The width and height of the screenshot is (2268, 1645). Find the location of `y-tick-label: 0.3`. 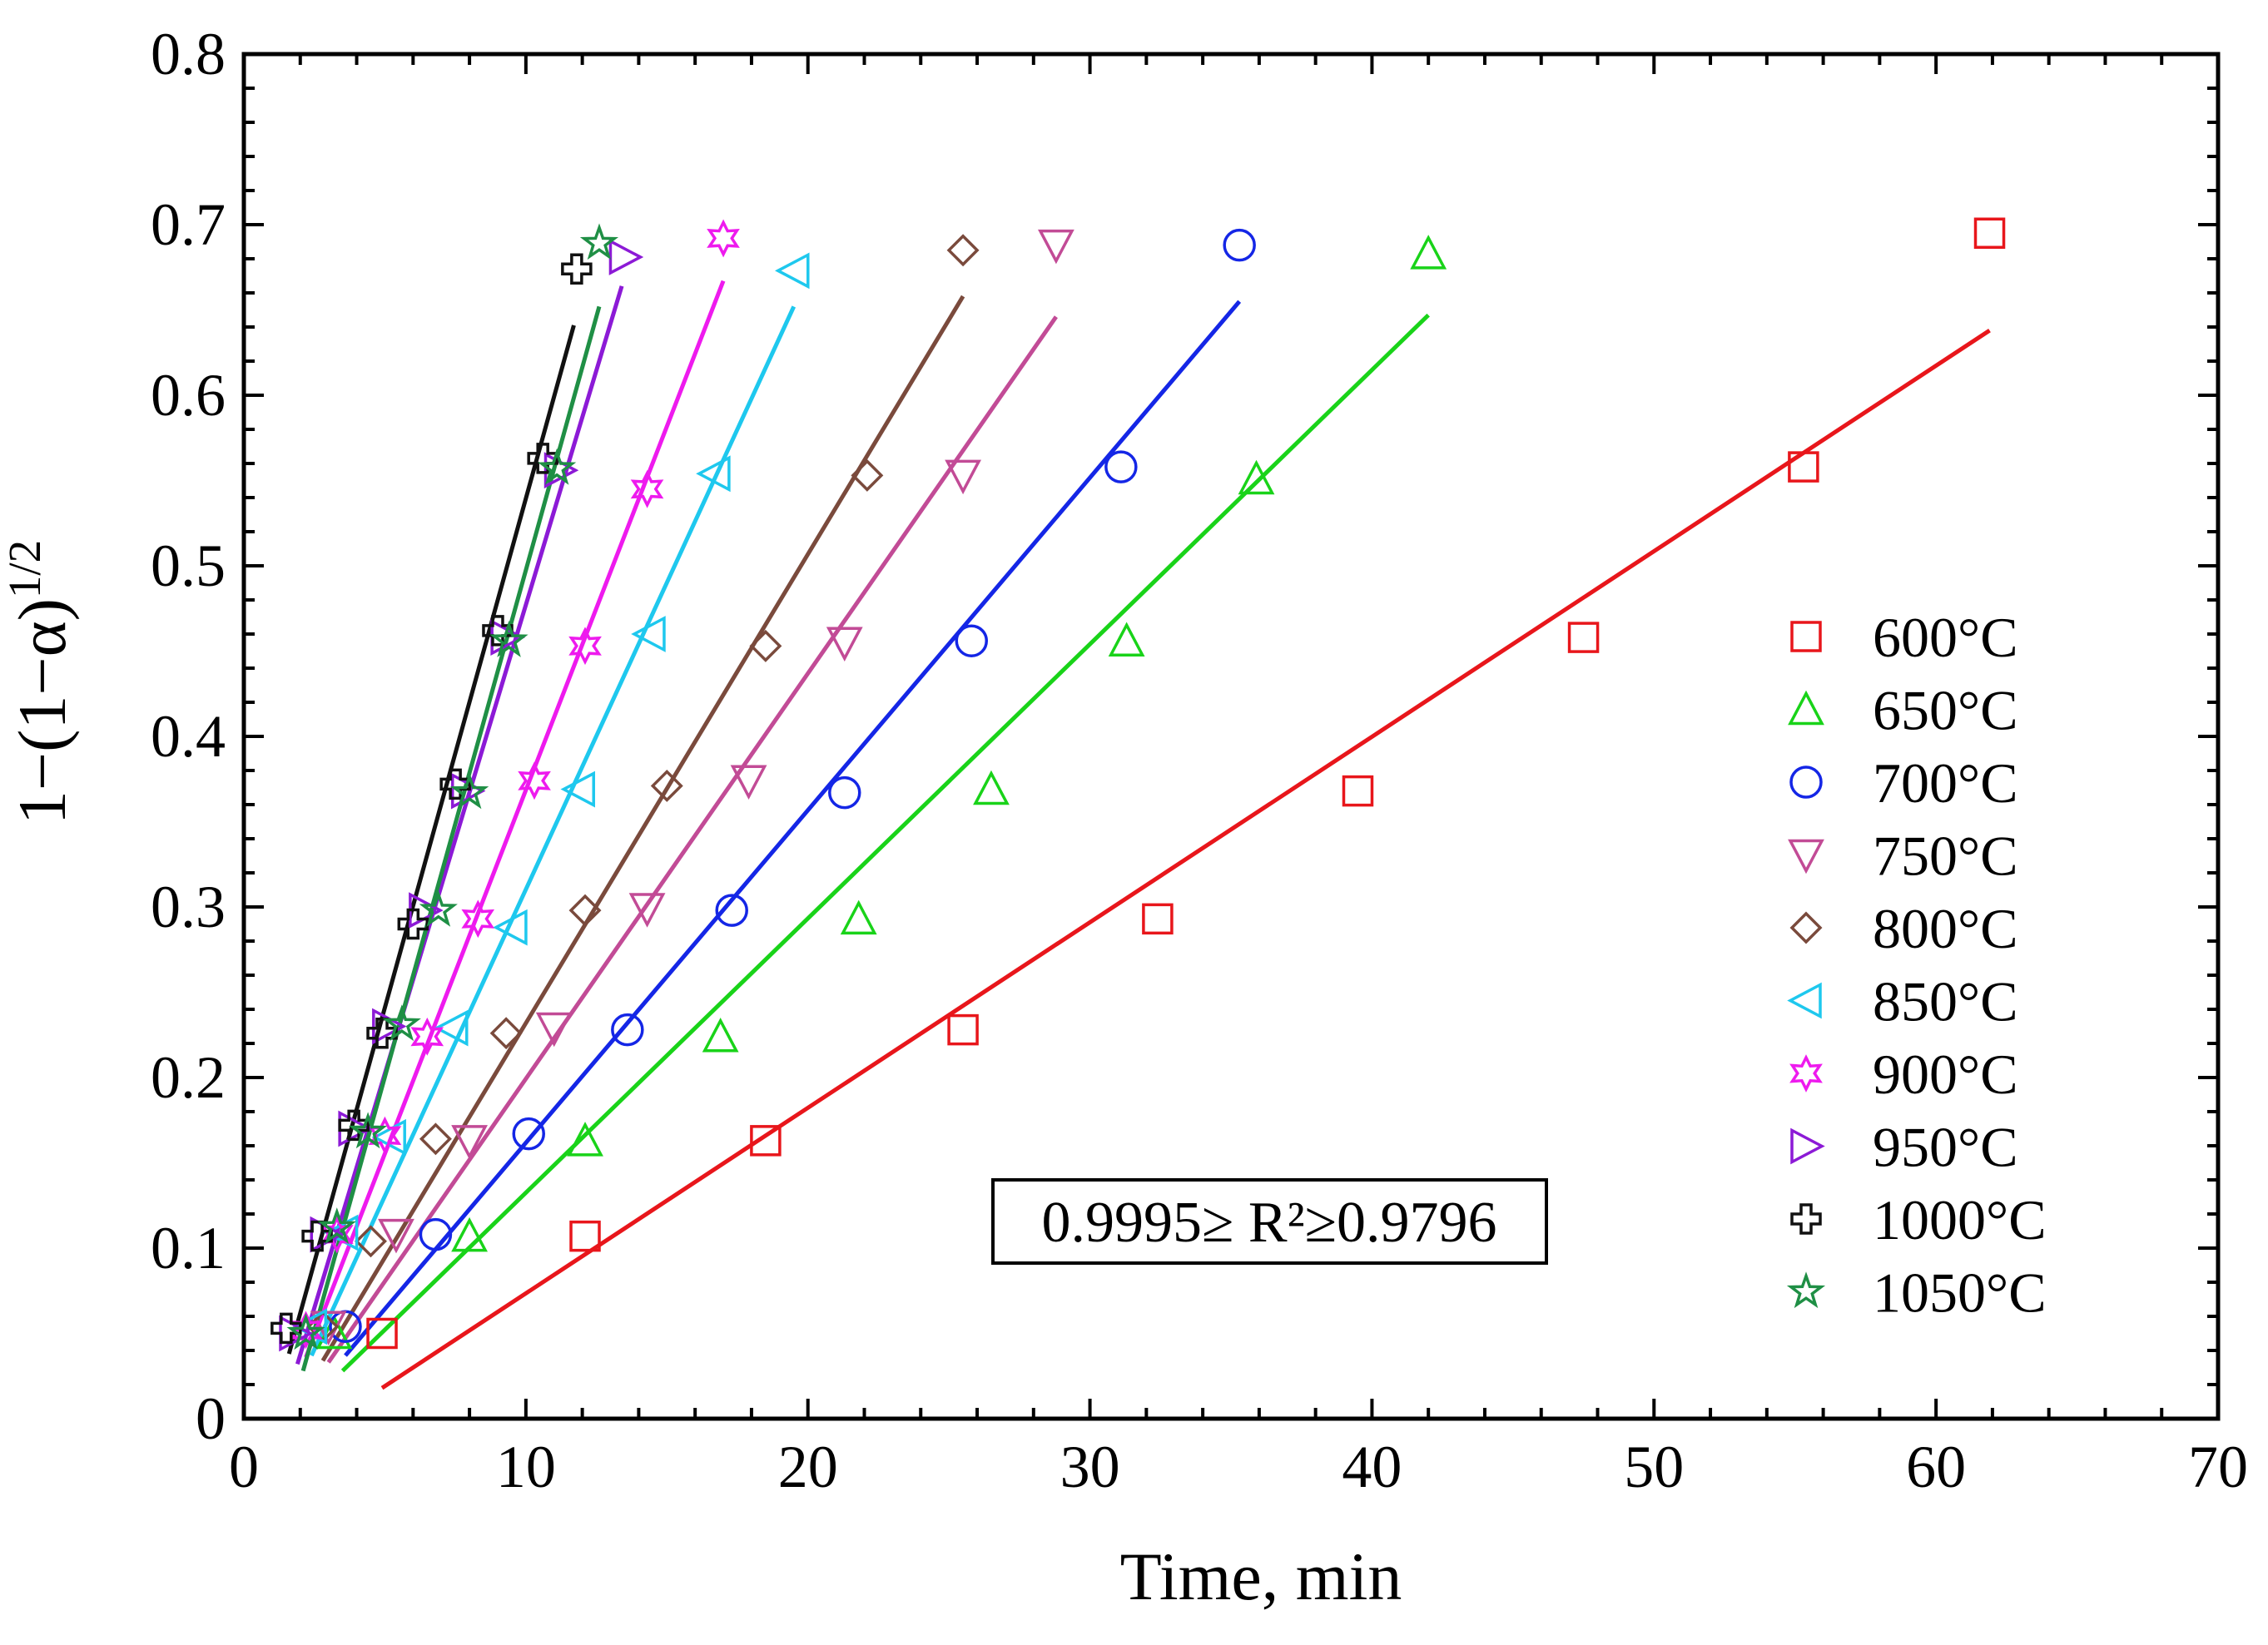

y-tick-label: 0.3 is located at coordinates (188, 907).